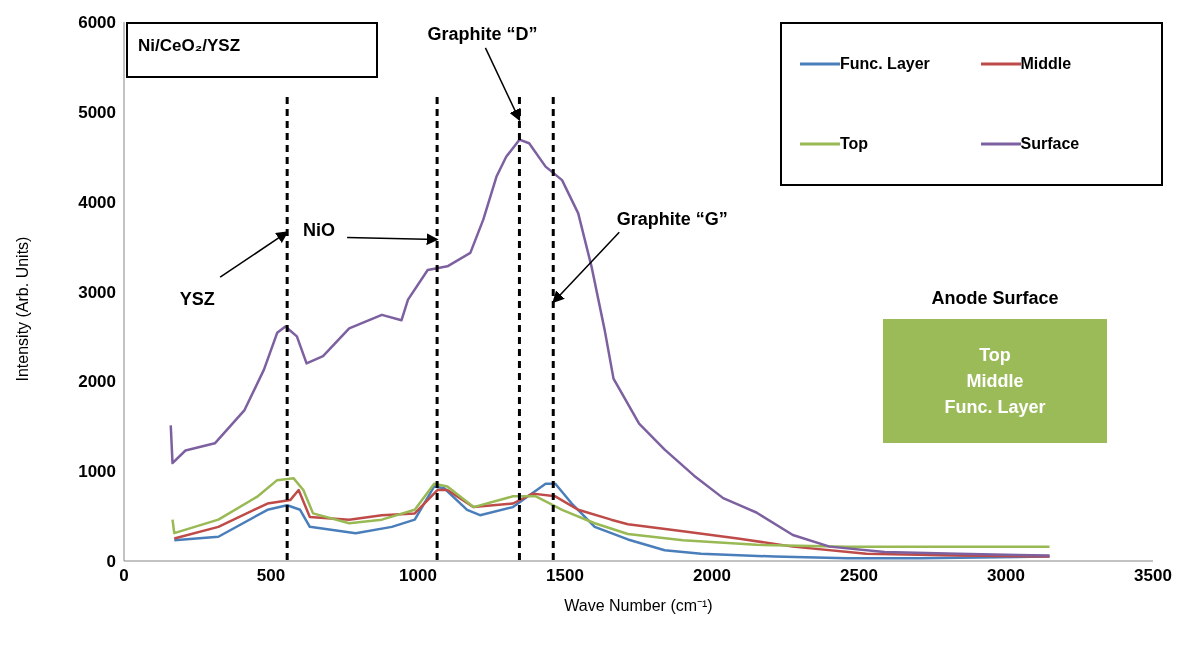 The image size is (1184, 649). I want to click on legend-label: Func. Layer, so click(885, 64).